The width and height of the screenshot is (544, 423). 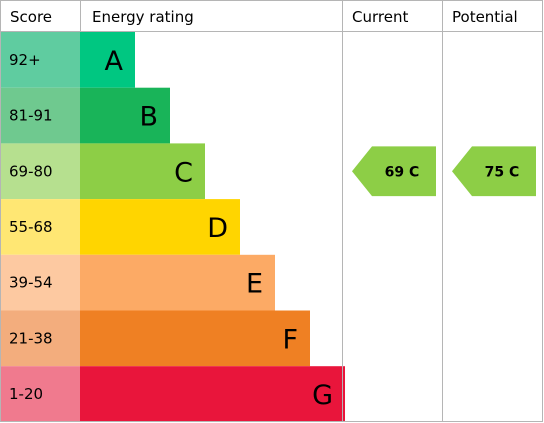 What do you see at coordinates (31, 116) in the screenshot?
I see `score-label-b: 81-91` at bounding box center [31, 116].